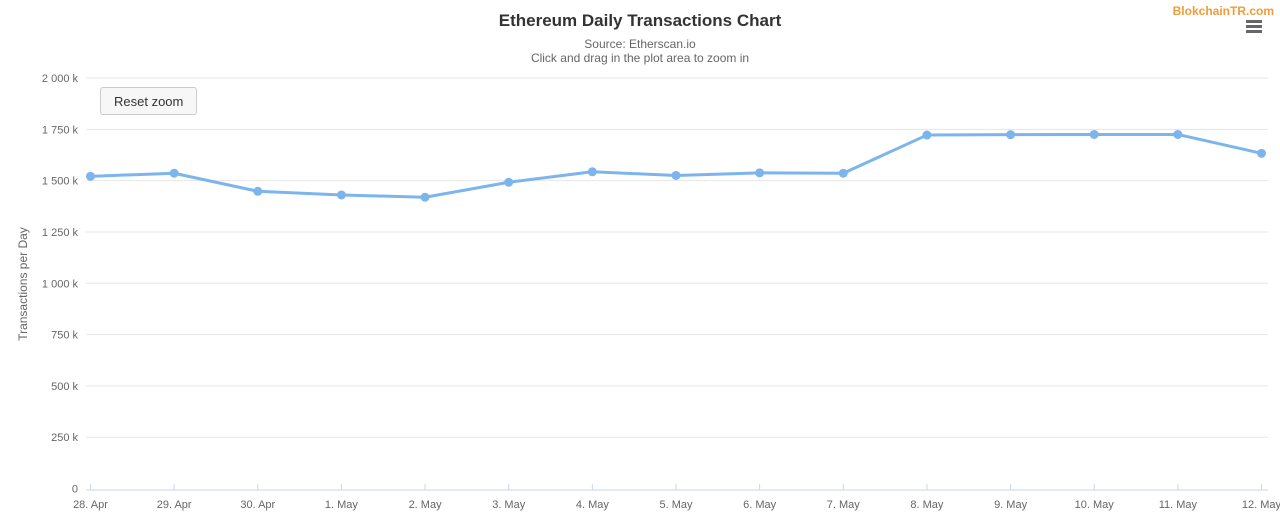 The image size is (1280, 530). I want to click on x-tick-label: 5. May, so click(676, 505).